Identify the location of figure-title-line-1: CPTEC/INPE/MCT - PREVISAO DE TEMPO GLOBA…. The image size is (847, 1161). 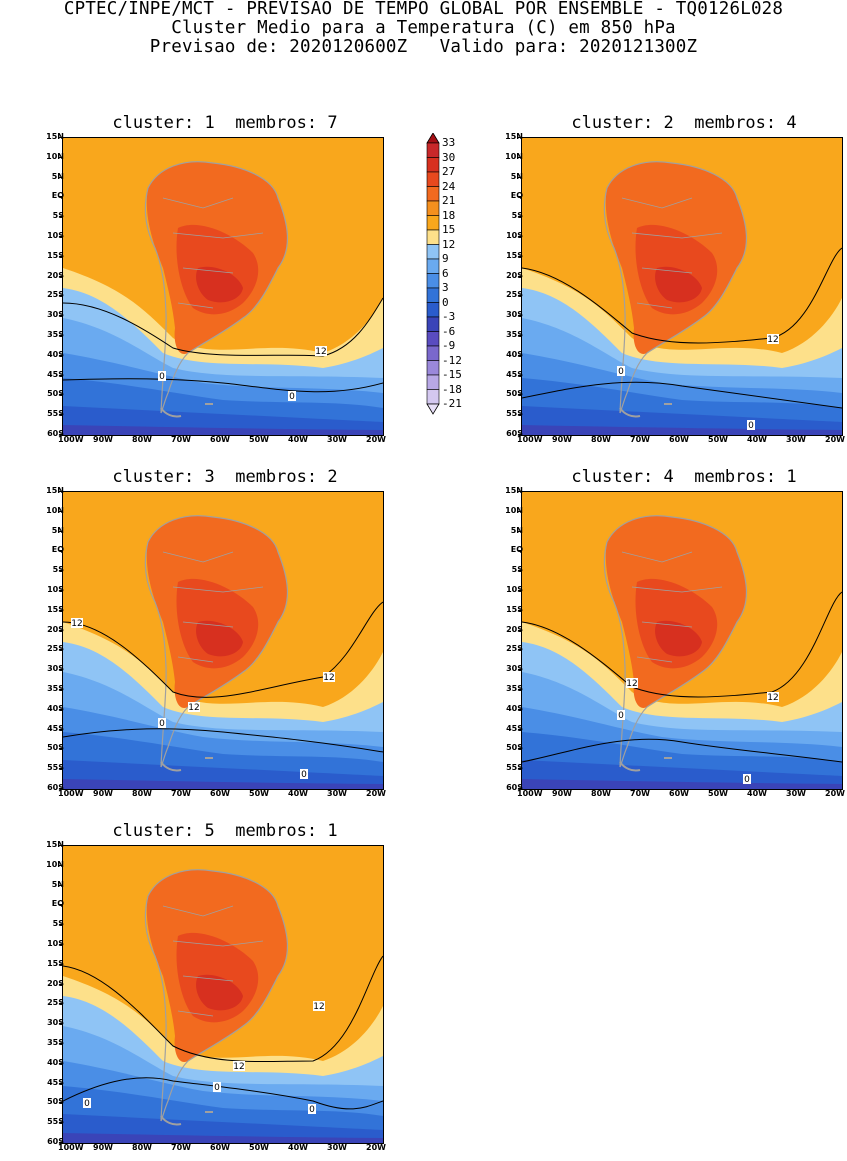
(423, 9).